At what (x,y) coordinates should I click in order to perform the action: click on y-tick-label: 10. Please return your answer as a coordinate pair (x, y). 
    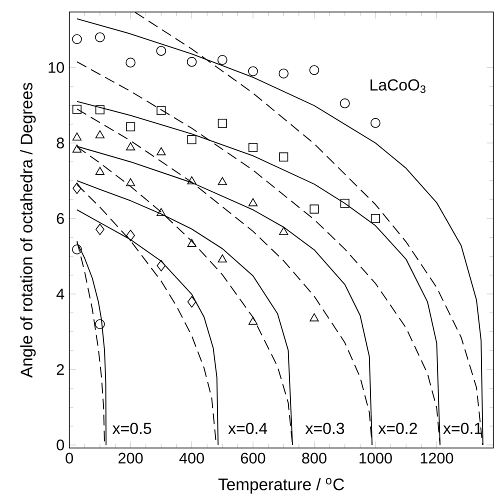
    Looking at the image, I should click on (56, 67).